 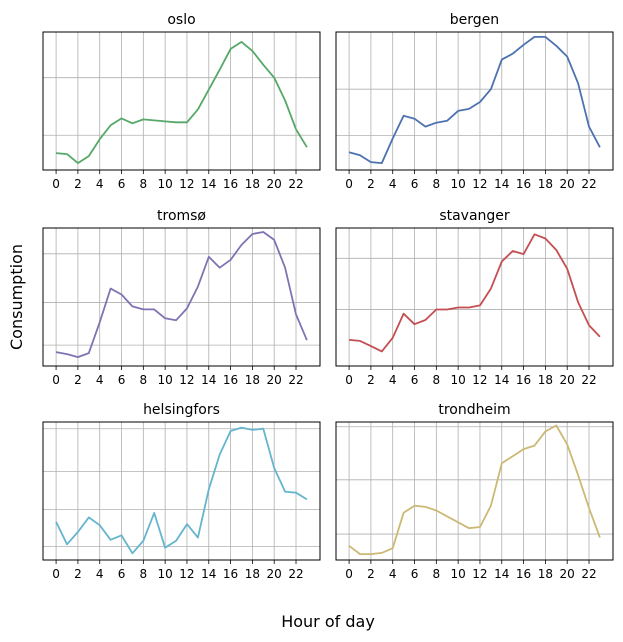 What do you see at coordinates (328, 621) in the screenshot?
I see `x-axis-label: Hour of day` at bounding box center [328, 621].